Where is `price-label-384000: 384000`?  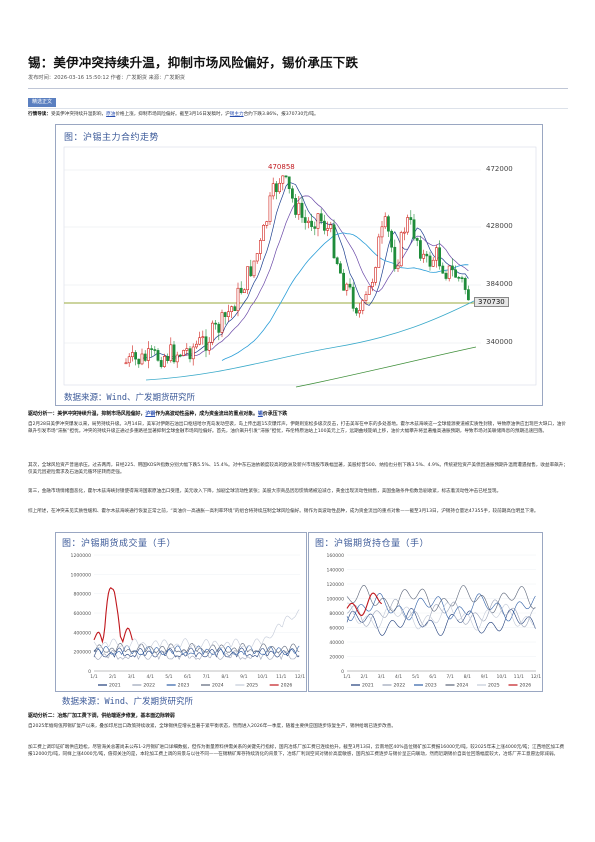
price-label-384000: 384000 is located at coordinates (499, 284).